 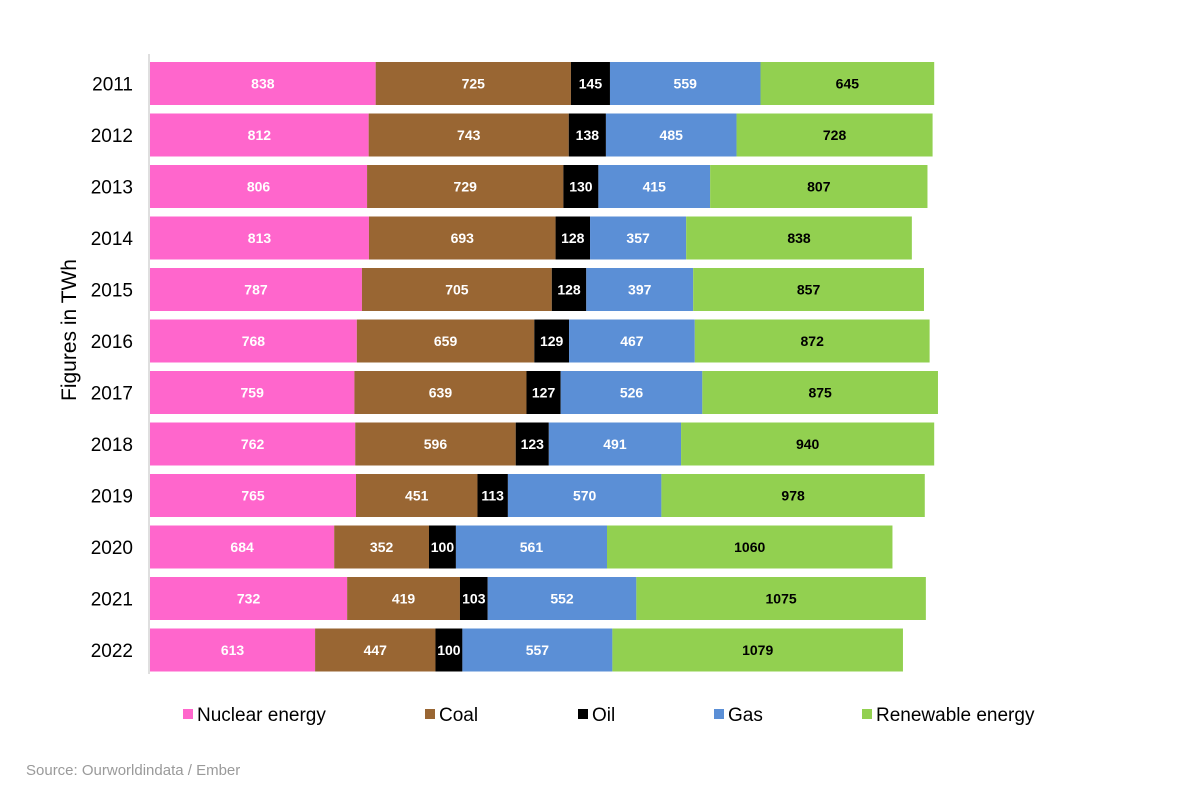 I want to click on bar-label-coal-2015: 705, so click(x=457, y=290).